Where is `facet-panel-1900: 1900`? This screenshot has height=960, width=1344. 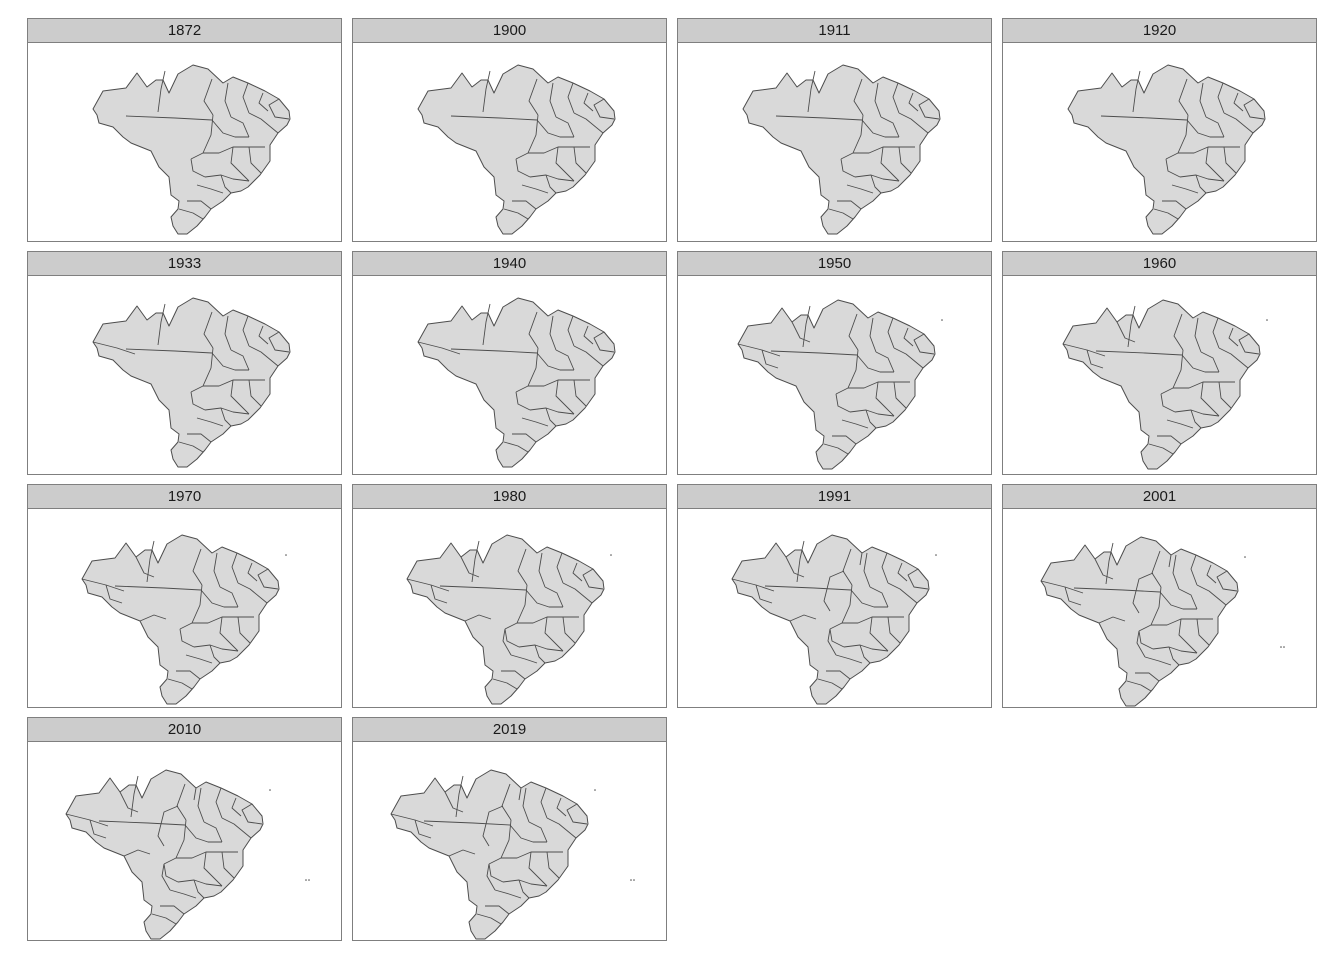
facet-panel-1900: 1900 is located at coordinates (509, 130).